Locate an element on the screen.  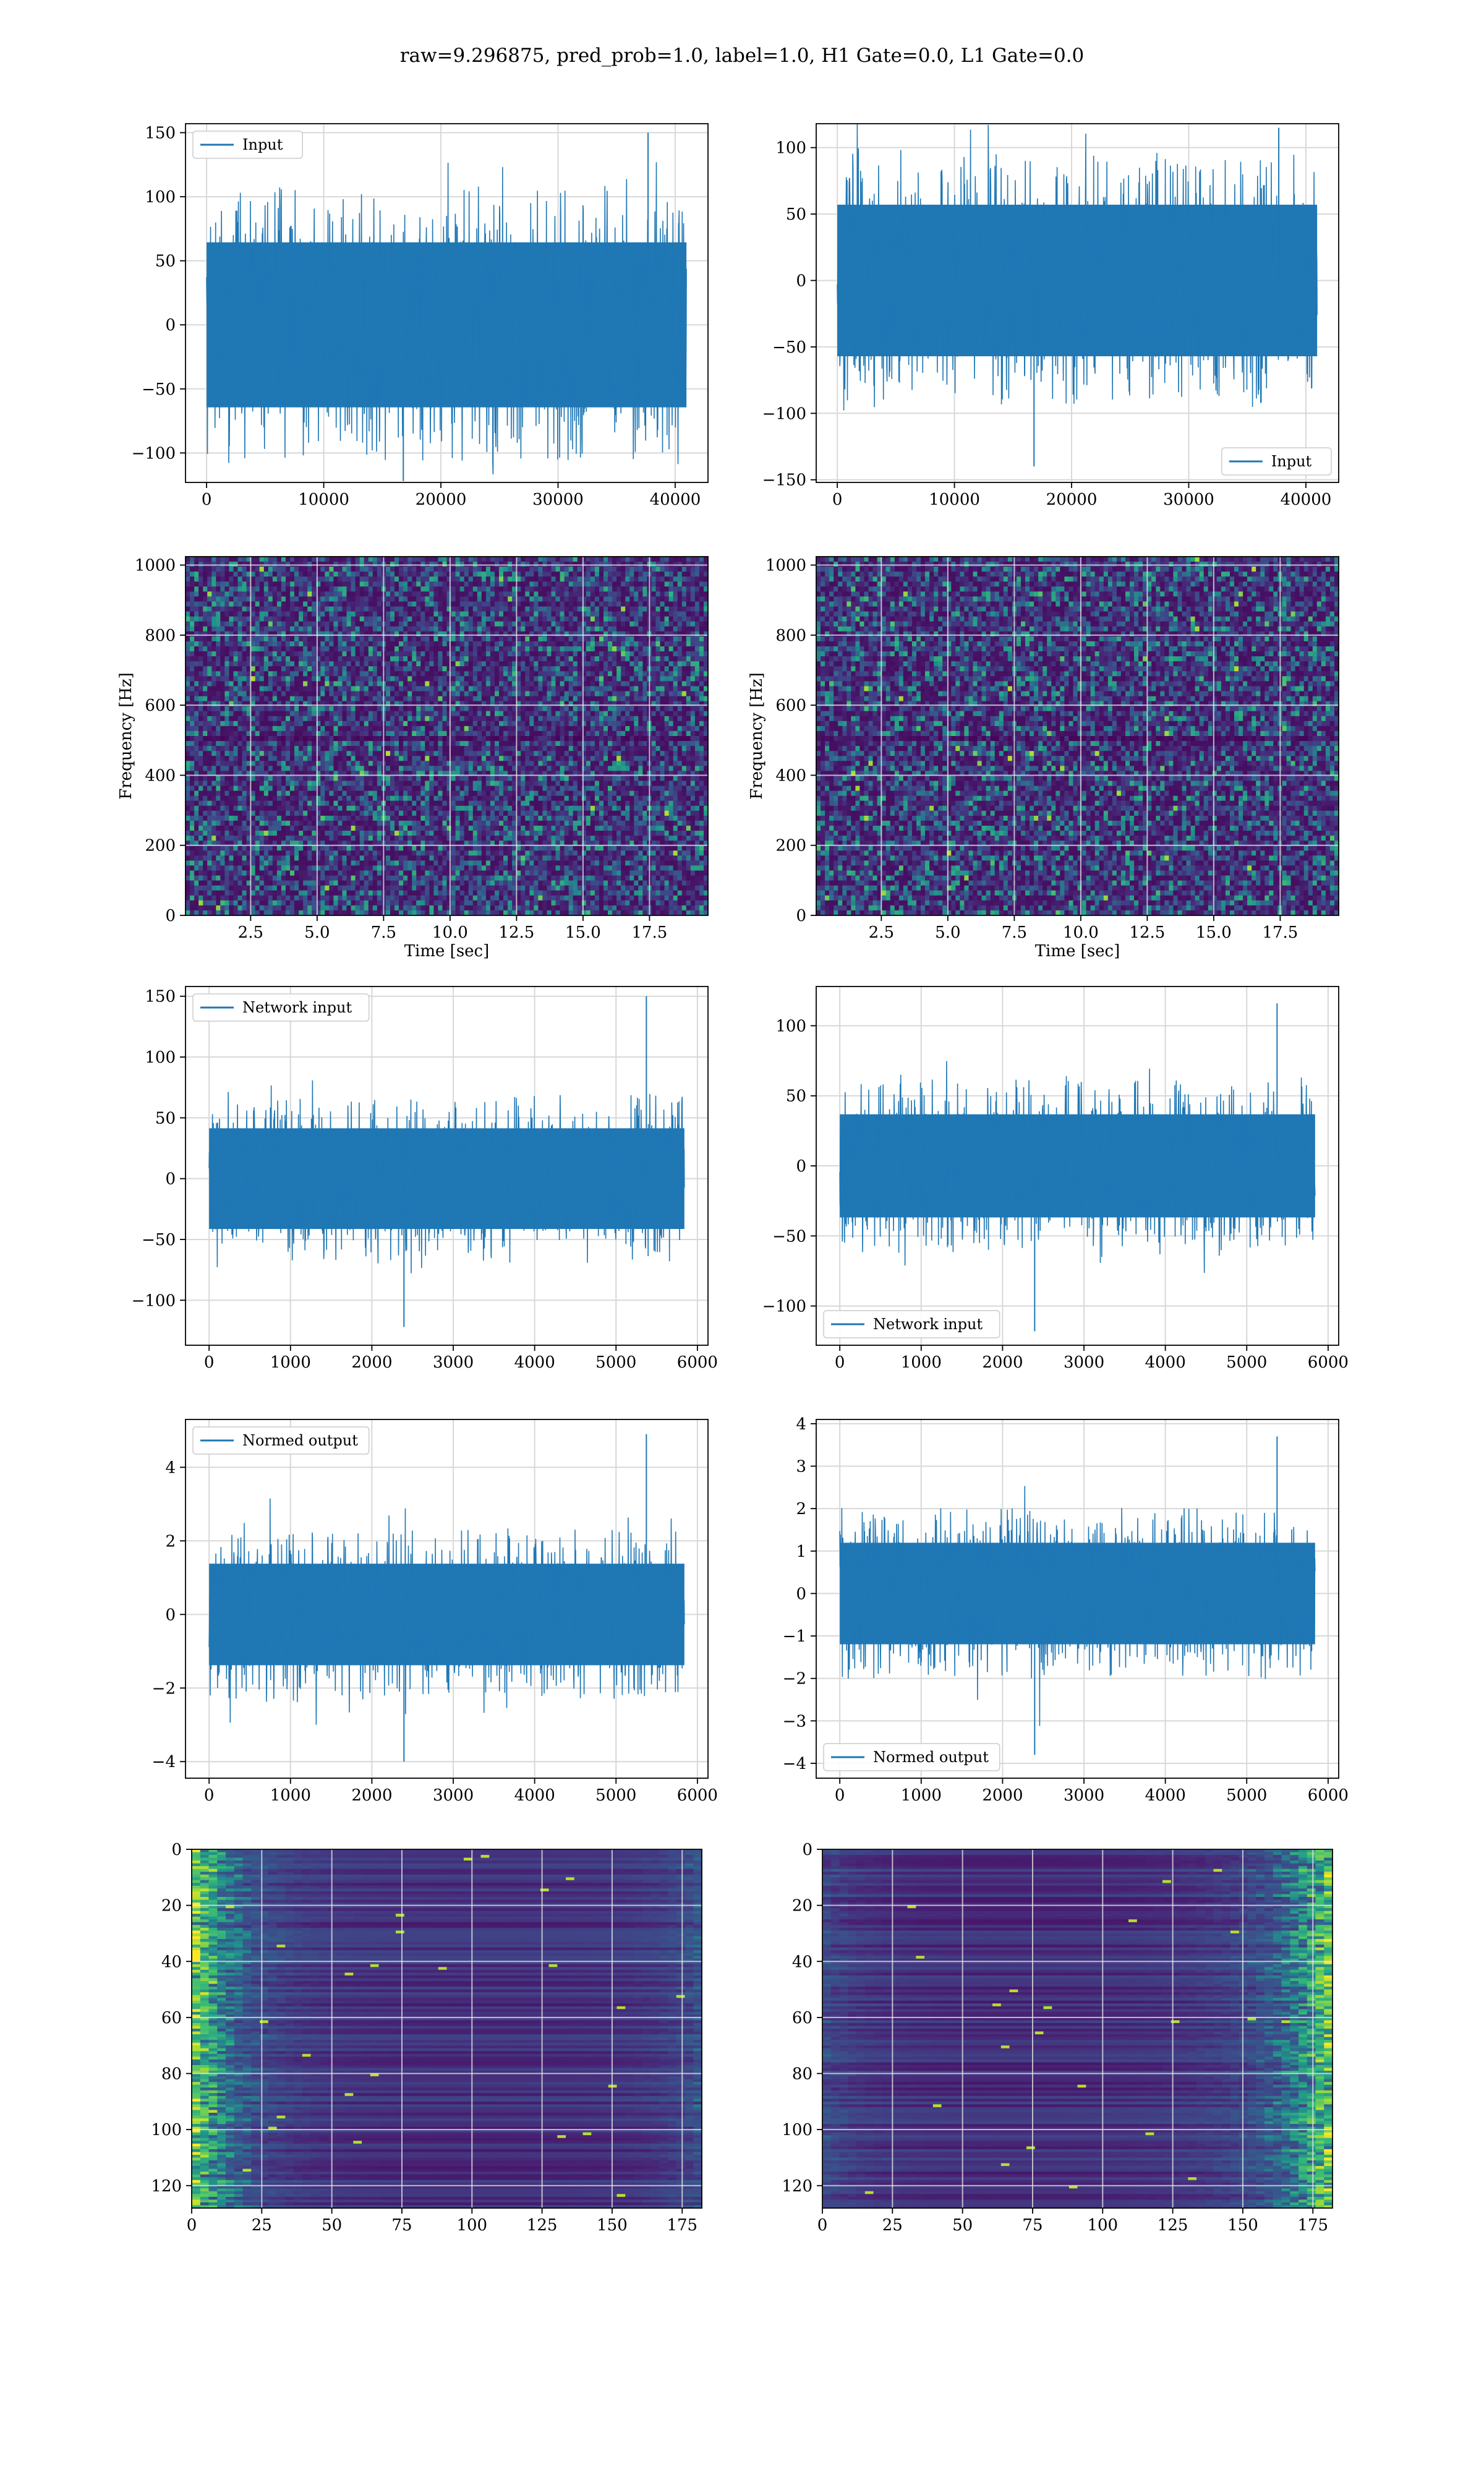
row2-left-image is located at coordinates (447, 736).